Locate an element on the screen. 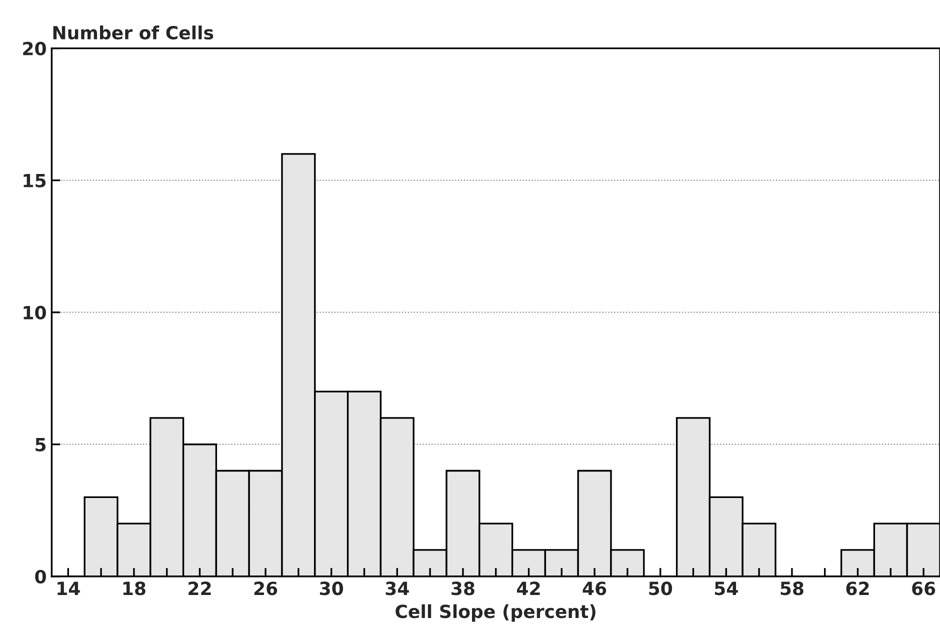  x-tick-label: 46 is located at coordinates (594, 589).